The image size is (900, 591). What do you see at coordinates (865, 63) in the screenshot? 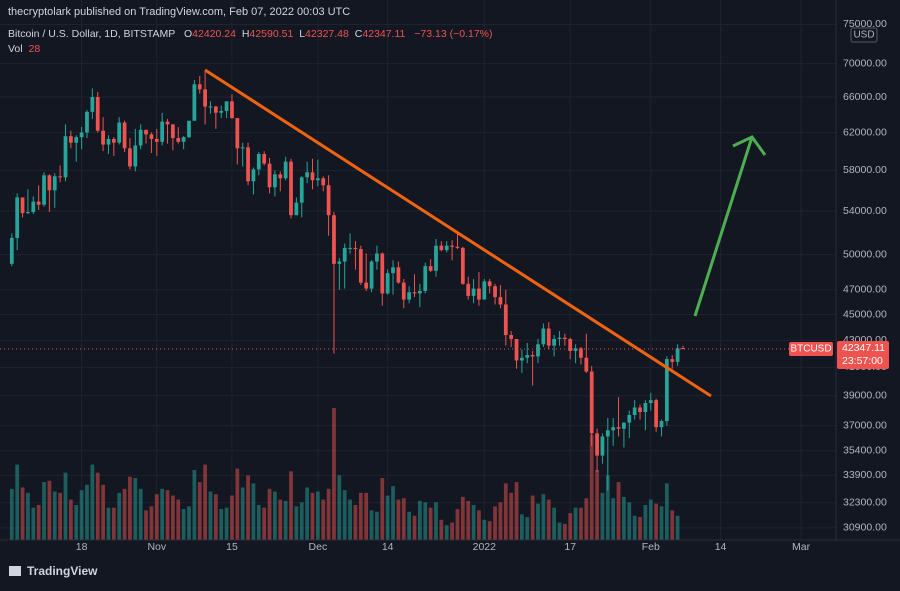
I see `y-tick-label: 70000.00` at bounding box center [865, 63].